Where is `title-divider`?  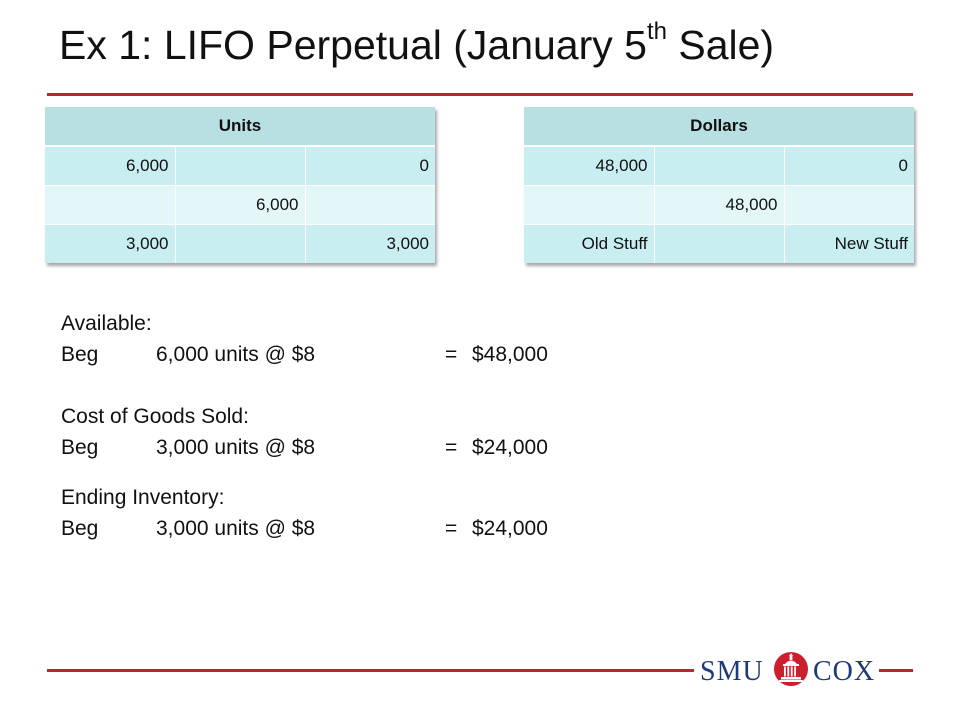
title-divider is located at coordinates (480, 94).